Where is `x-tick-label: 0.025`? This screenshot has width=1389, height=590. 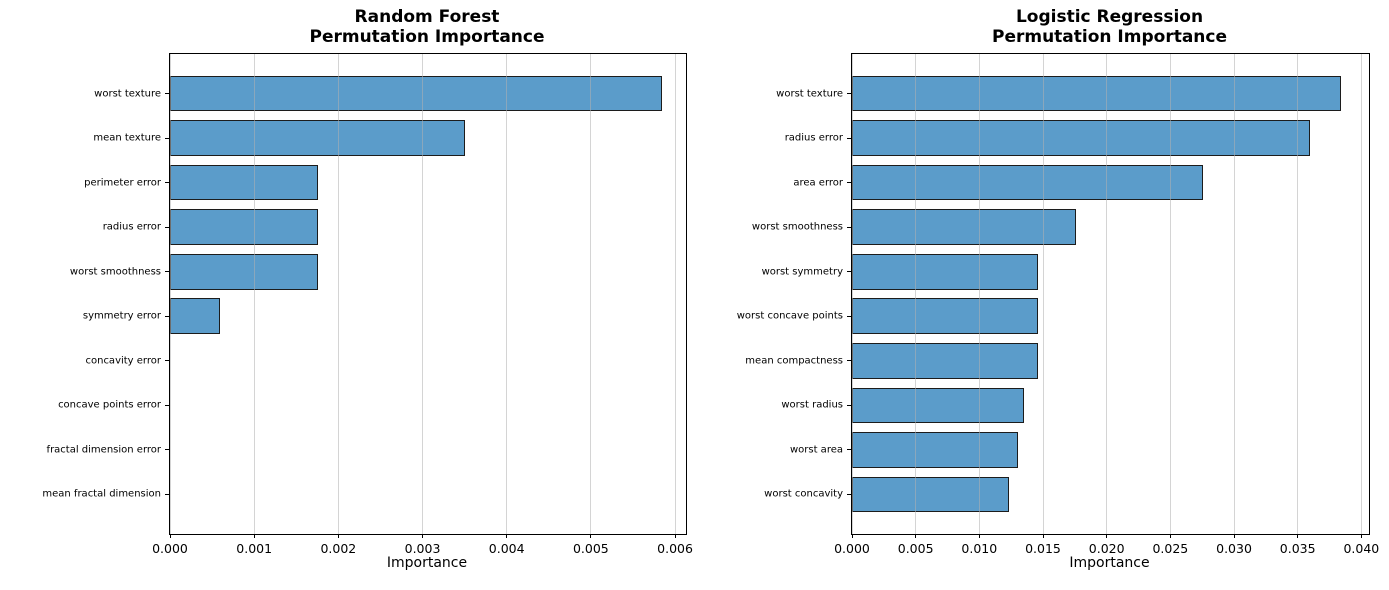 x-tick-label: 0.025 is located at coordinates (1170, 548).